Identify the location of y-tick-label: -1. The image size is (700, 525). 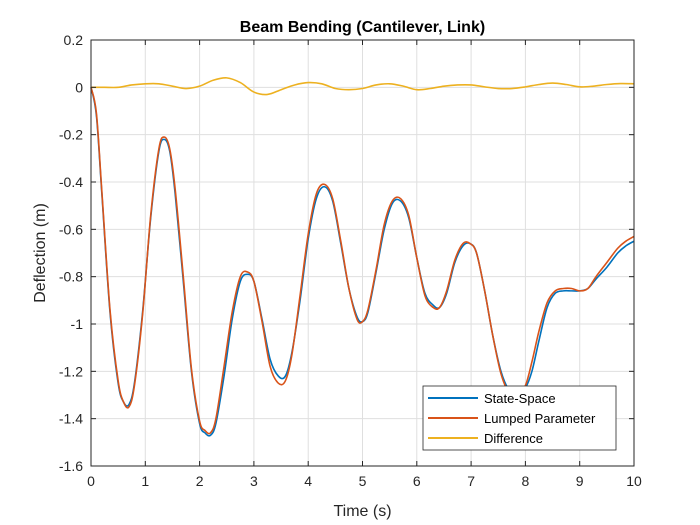
(77, 324).